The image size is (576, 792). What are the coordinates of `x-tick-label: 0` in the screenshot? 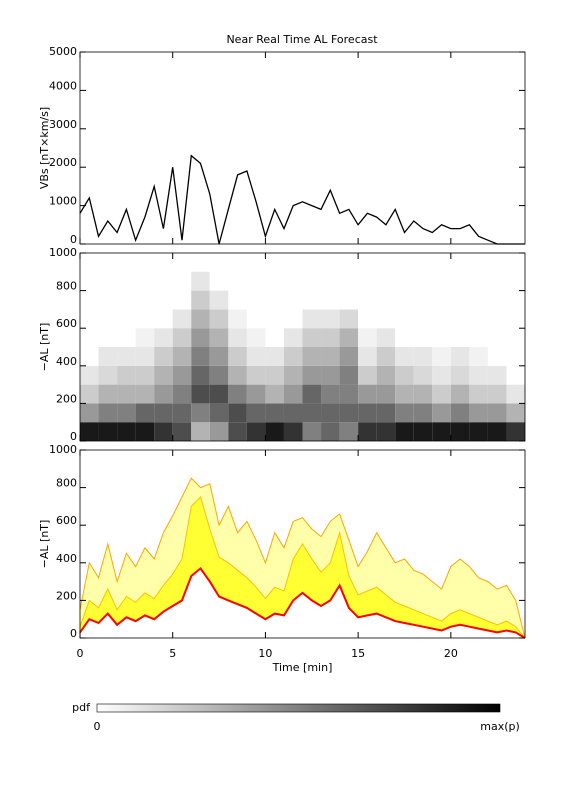 It's located at (80, 653).